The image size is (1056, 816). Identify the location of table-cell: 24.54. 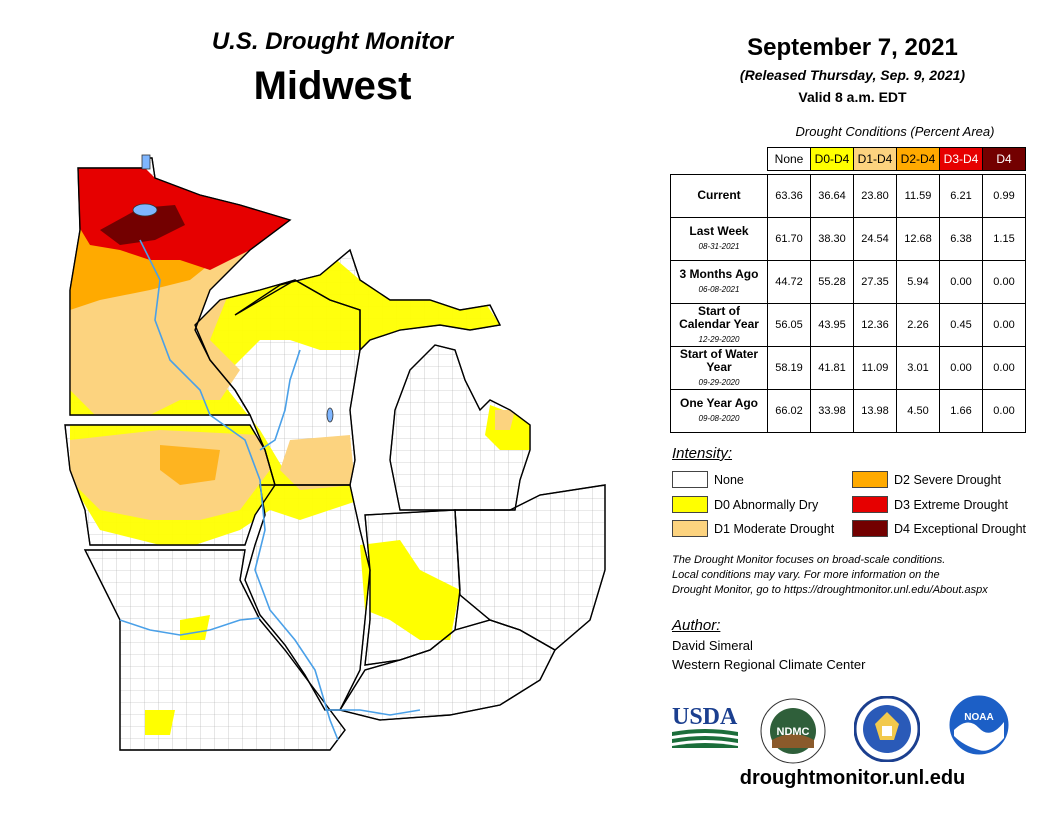
(875, 239).